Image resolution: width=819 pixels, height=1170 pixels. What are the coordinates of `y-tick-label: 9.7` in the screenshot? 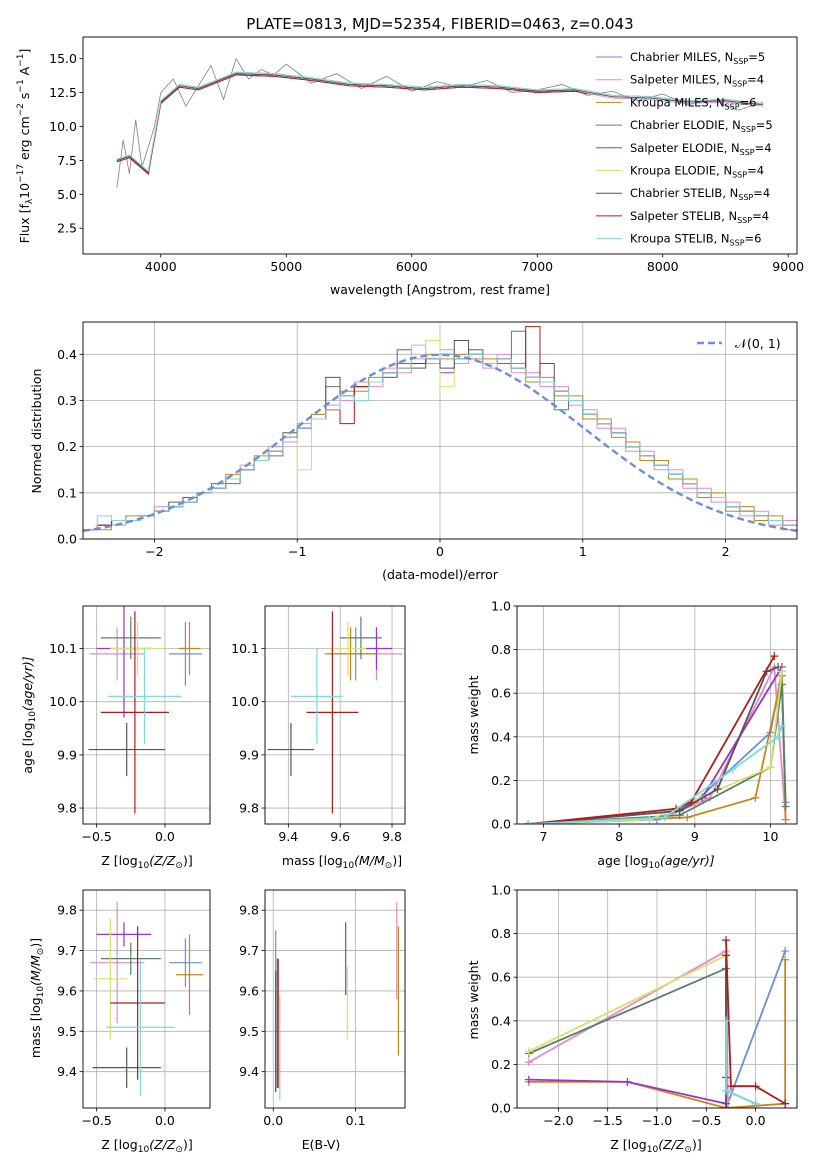 It's located at (249, 950).